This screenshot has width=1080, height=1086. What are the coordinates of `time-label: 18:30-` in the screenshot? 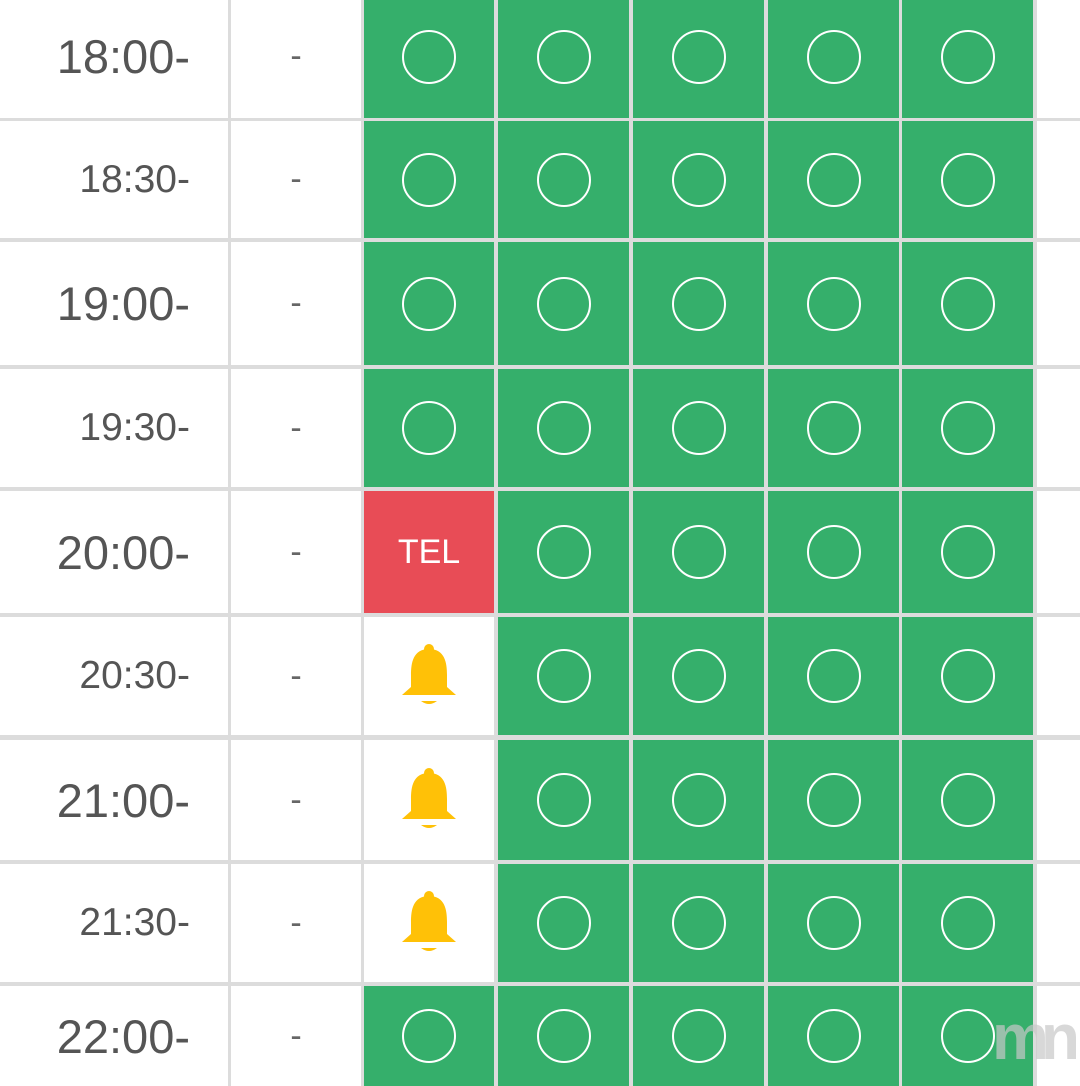 It's located at (114, 179).